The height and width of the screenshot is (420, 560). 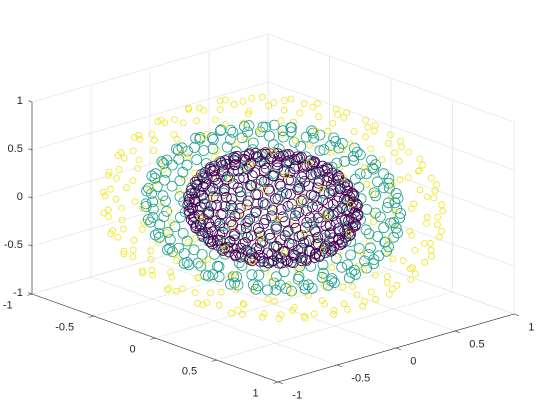 I want to click on z-tick-label: 0, so click(x=20, y=197).